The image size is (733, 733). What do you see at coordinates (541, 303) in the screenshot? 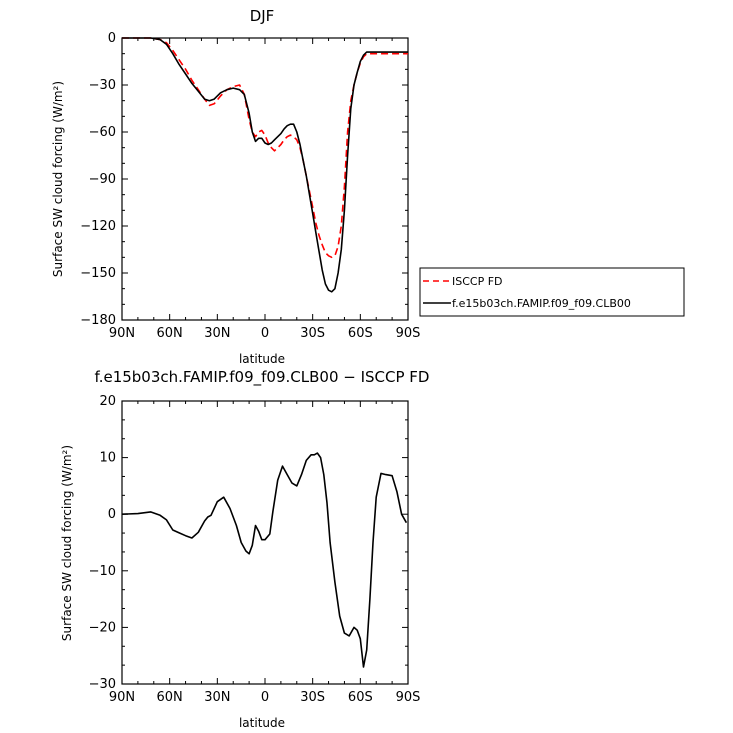
I see `legend-label-model: f.e15b03ch.FAMIP.f09_f09.CLB00` at bounding box center [541, 303].